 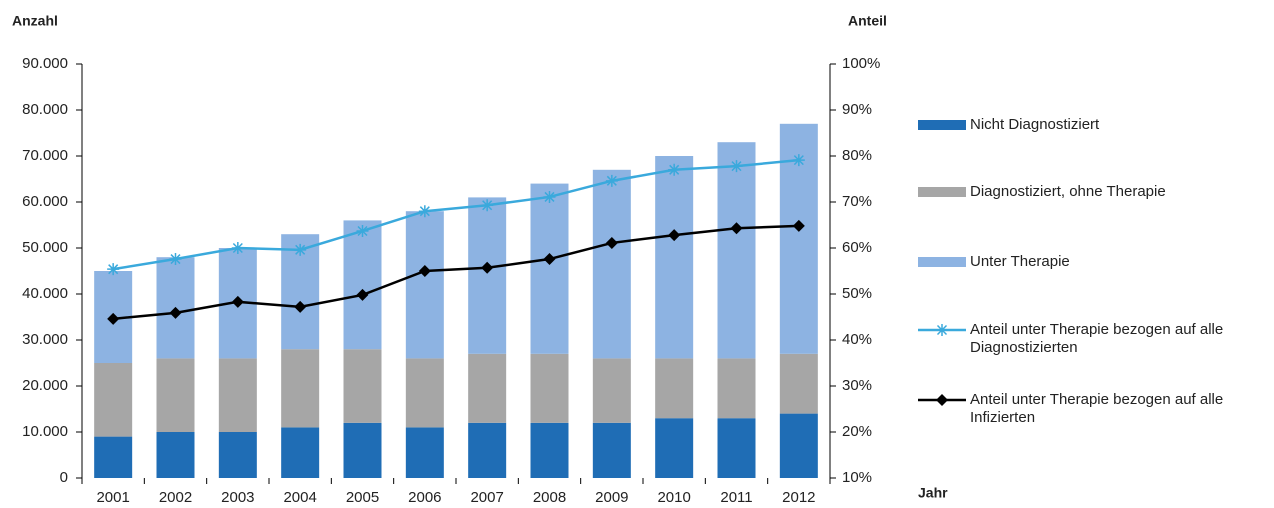 I want to click on y2-tick-label: 50%, so click(x=857, y=293).